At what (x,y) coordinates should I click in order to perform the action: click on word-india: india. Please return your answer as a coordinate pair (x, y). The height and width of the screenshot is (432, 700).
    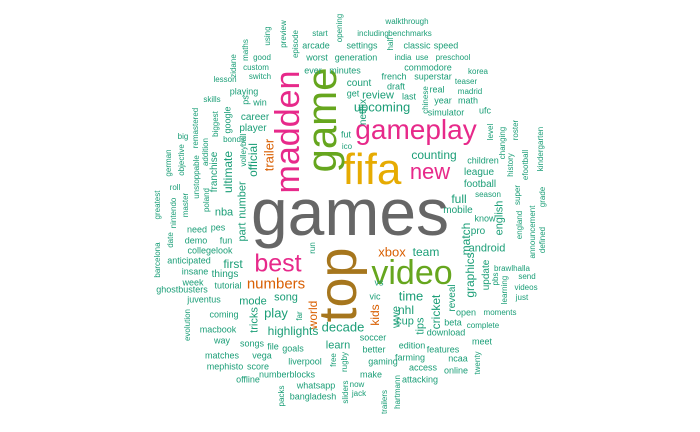
    Looking at the image, I should click on (403, 57).